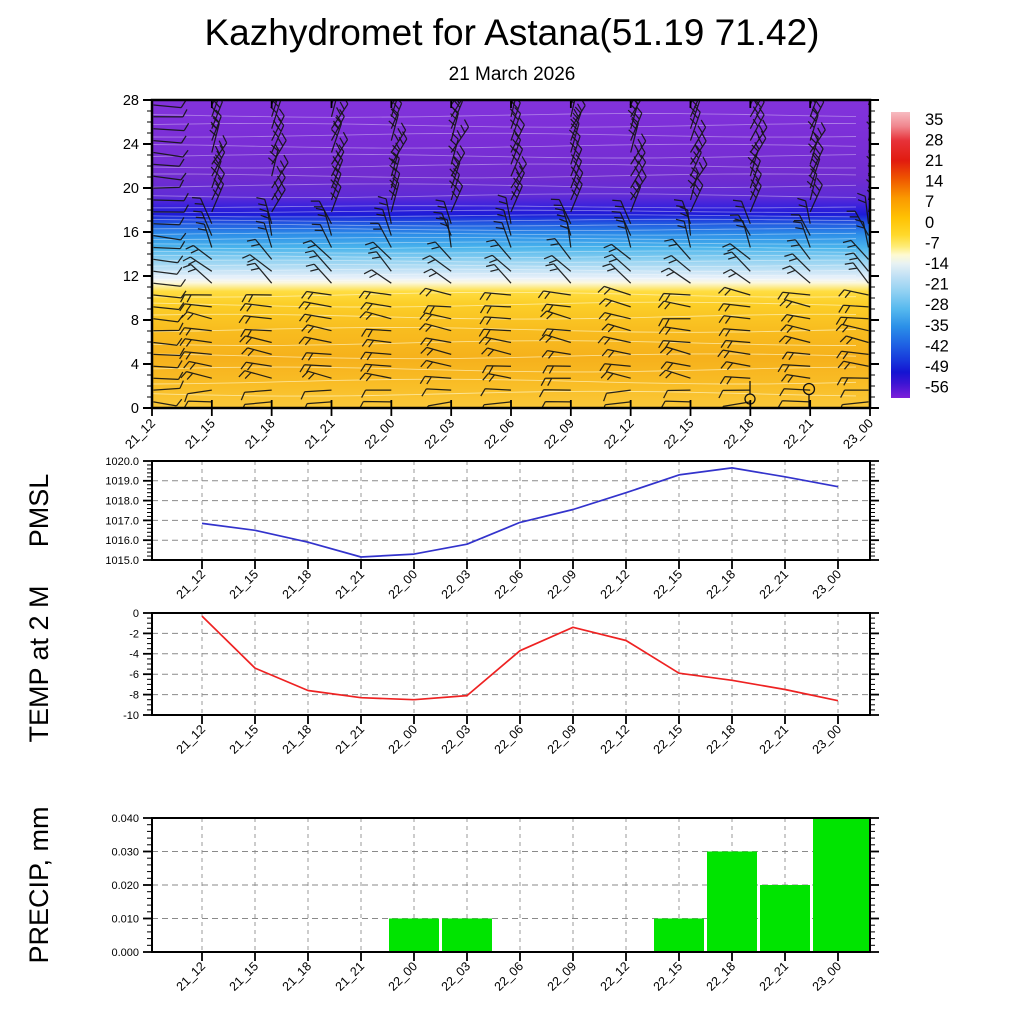 The width and height of the screenshot is (1024, 1024). I want to click on svg-text: 20, so click(131, 189).